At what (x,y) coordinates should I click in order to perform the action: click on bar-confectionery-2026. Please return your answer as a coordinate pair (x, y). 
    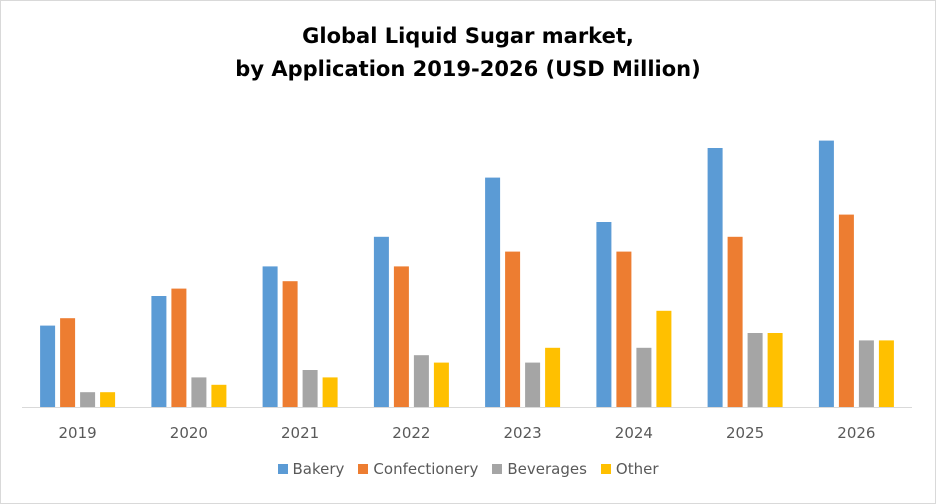
    Looking at the image, I should click on (846, 310).